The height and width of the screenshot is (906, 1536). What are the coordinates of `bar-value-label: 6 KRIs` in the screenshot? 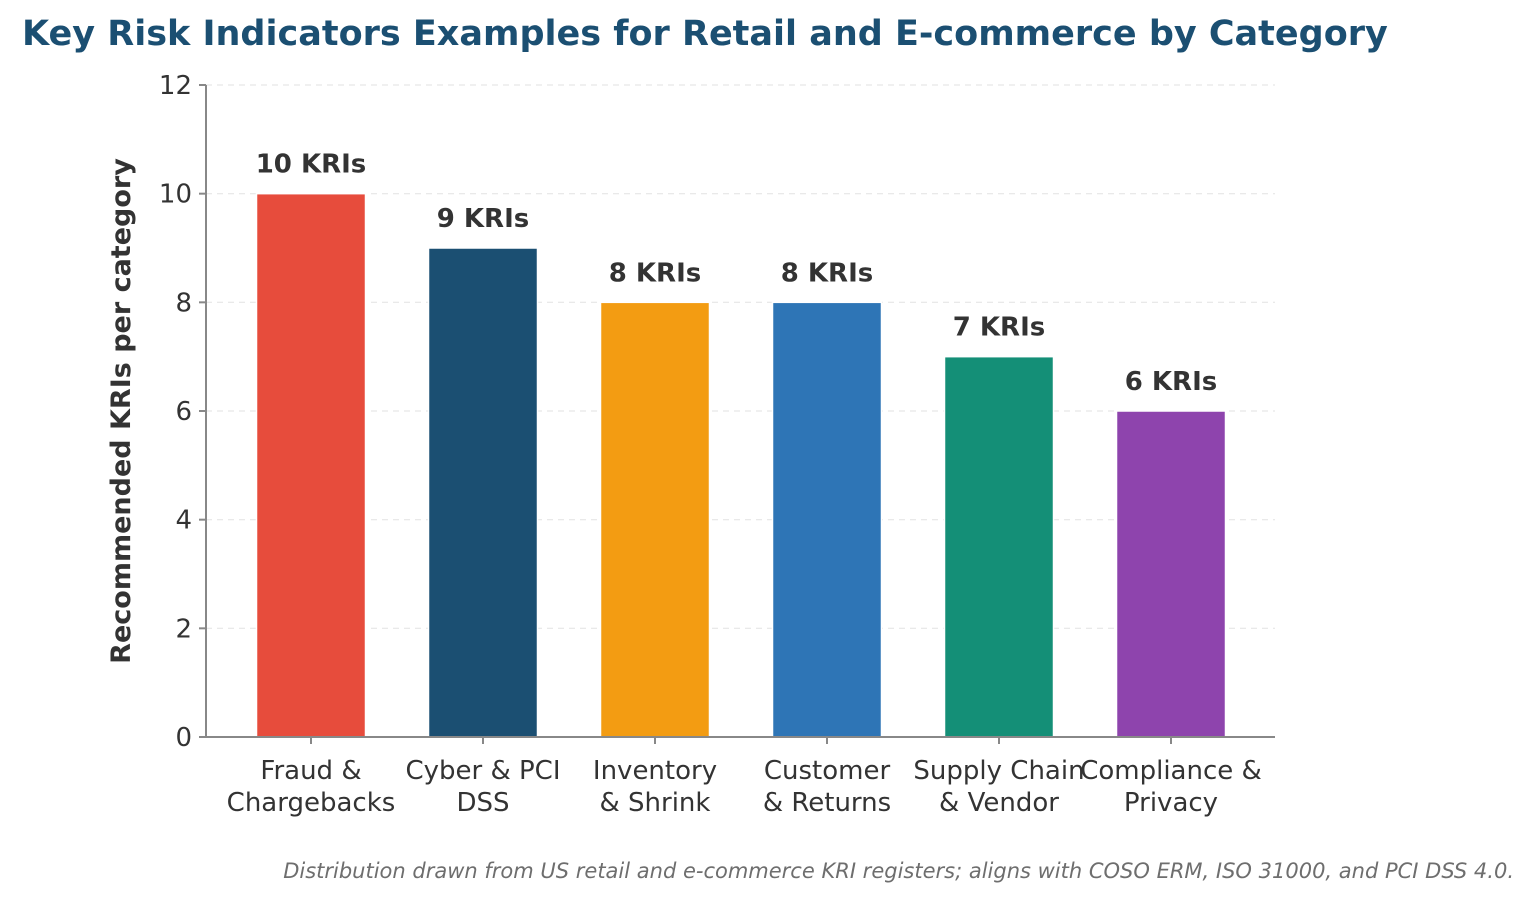 It's located at (1171, 382).